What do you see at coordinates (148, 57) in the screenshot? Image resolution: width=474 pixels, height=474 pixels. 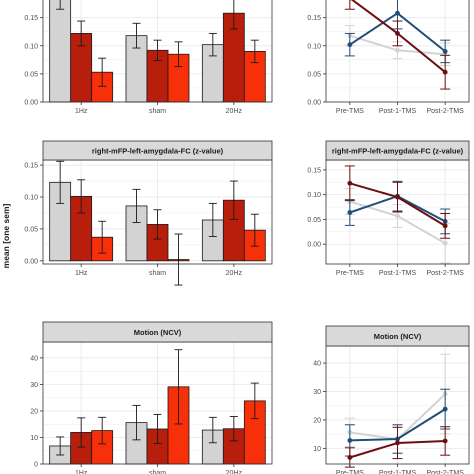 I see `panel-1: 0.00 0.05 0.10 0.15 1Hz sham 20Hz` at bounding box center [148, 57].